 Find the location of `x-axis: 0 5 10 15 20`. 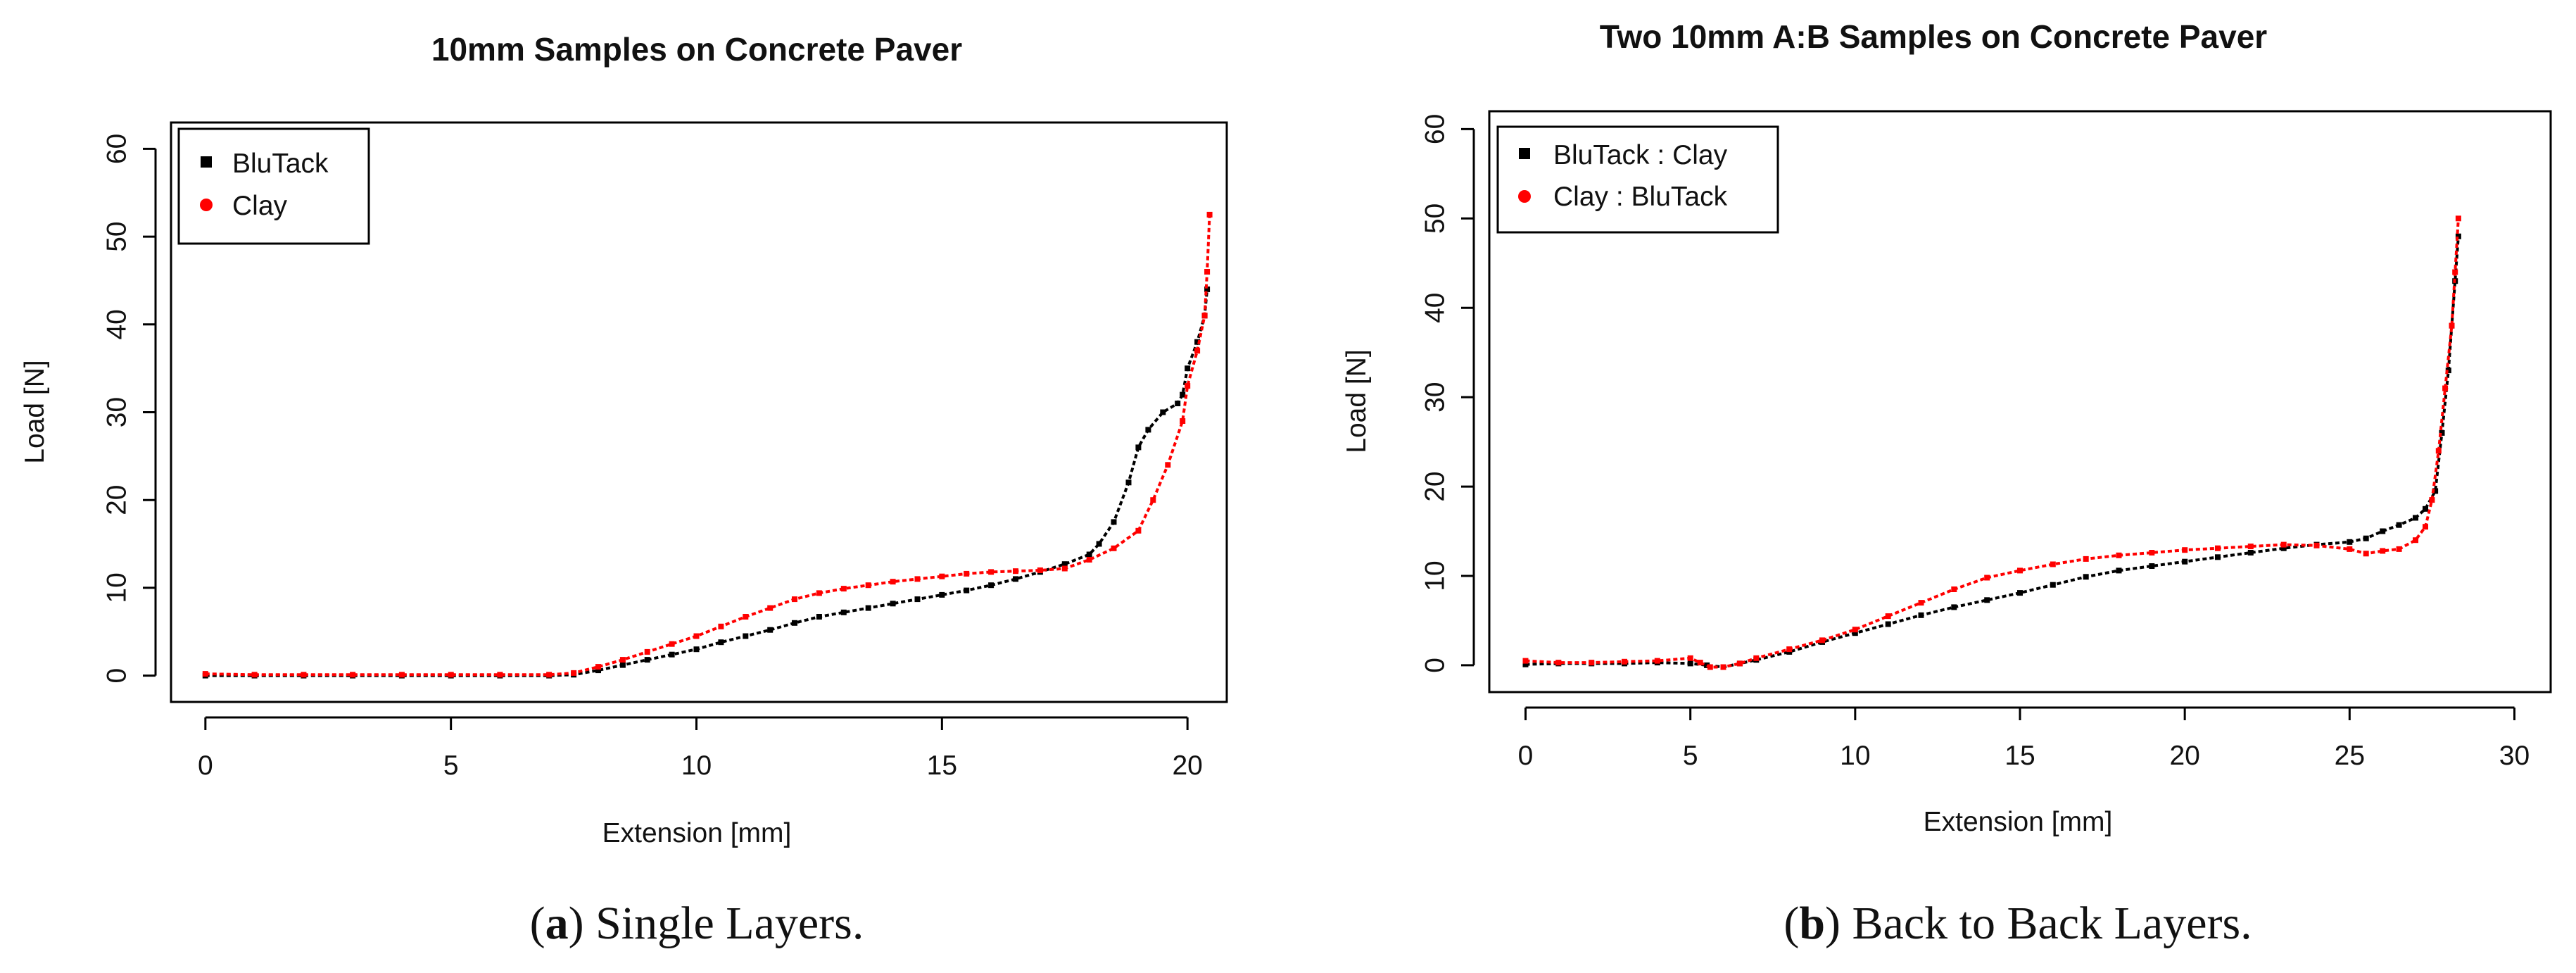

x-axis: 0 5 10 15 20 is located at coordinates (700, 748).